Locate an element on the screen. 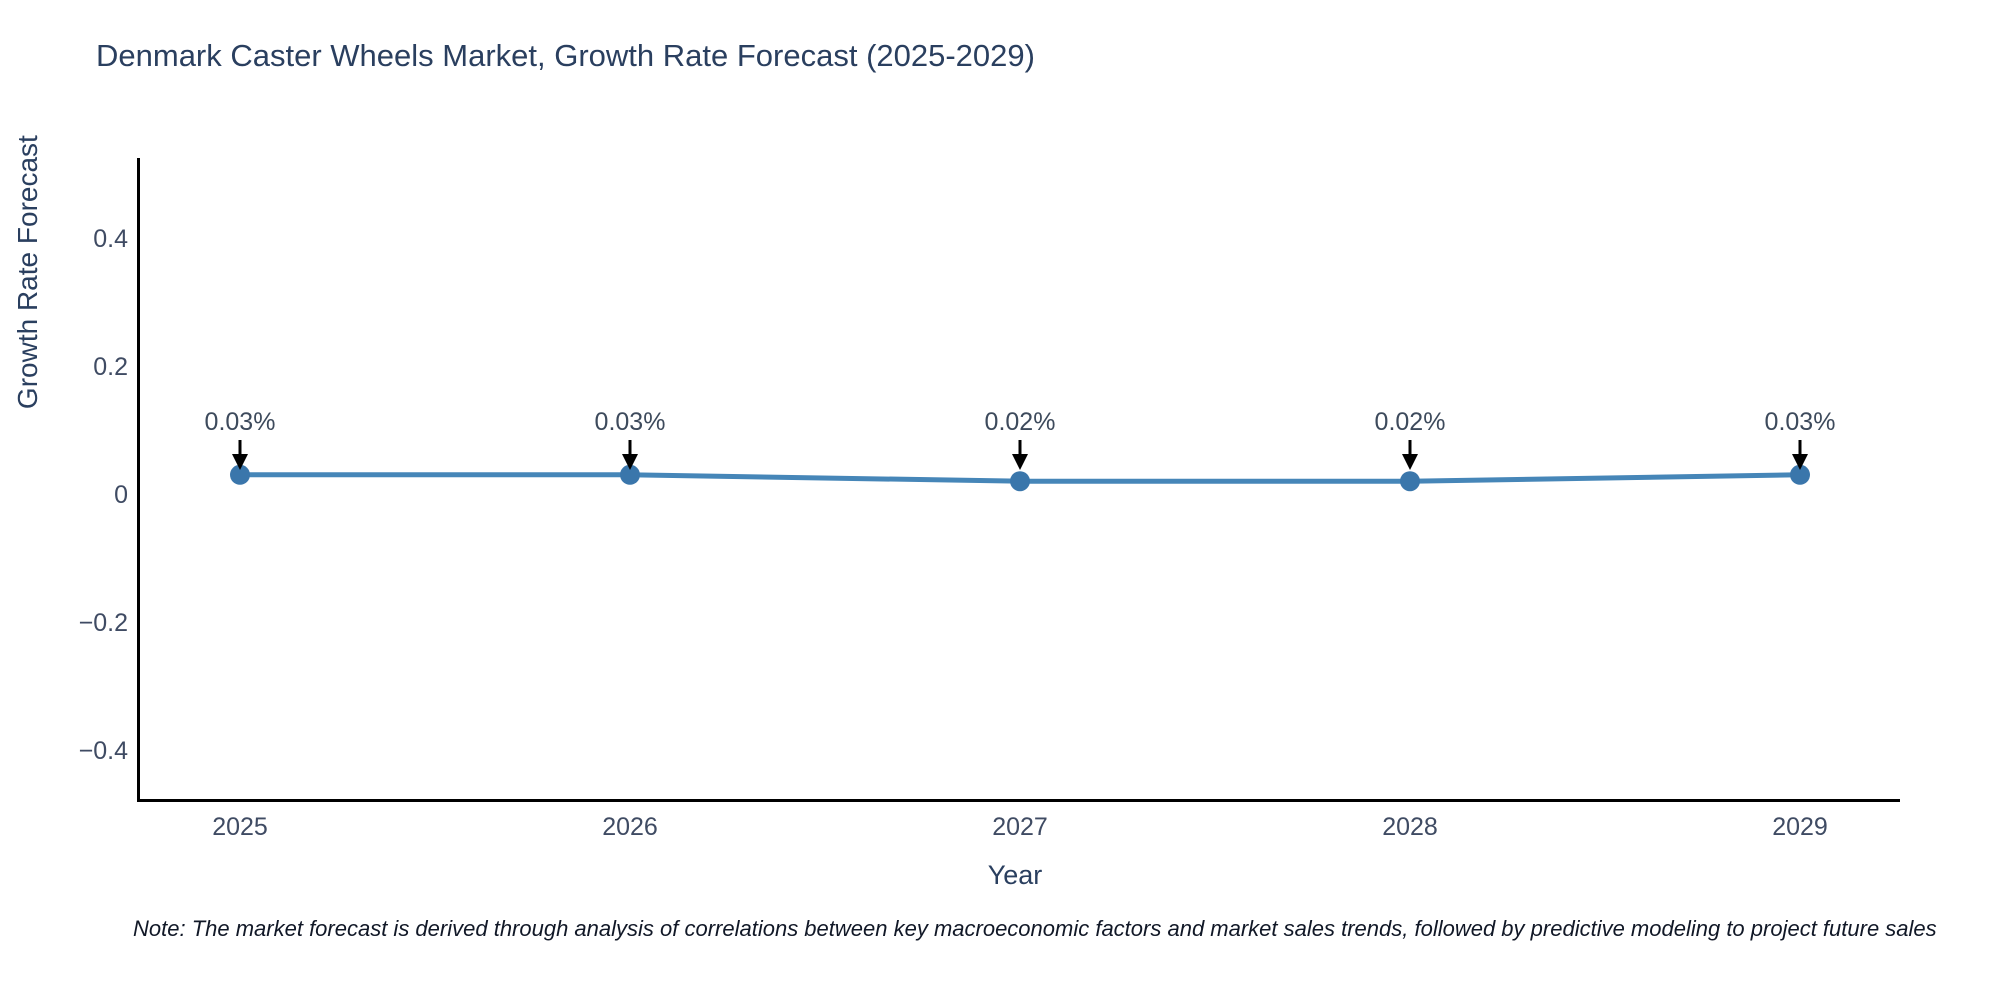  y-axis-title: Growth Rate Forecast is located at coordinates (27, 272).